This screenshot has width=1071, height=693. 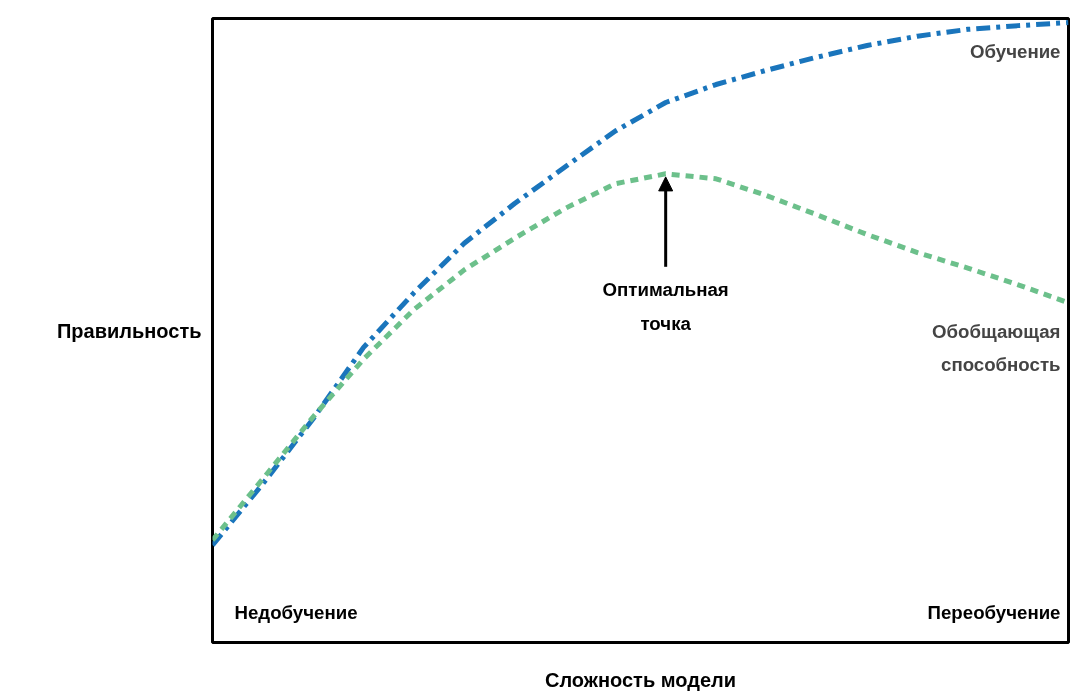 What do you see at coordinates (1015, 51) in the screenshot?
I see `series-label: Обучение` at bounding box center [1015, 51].